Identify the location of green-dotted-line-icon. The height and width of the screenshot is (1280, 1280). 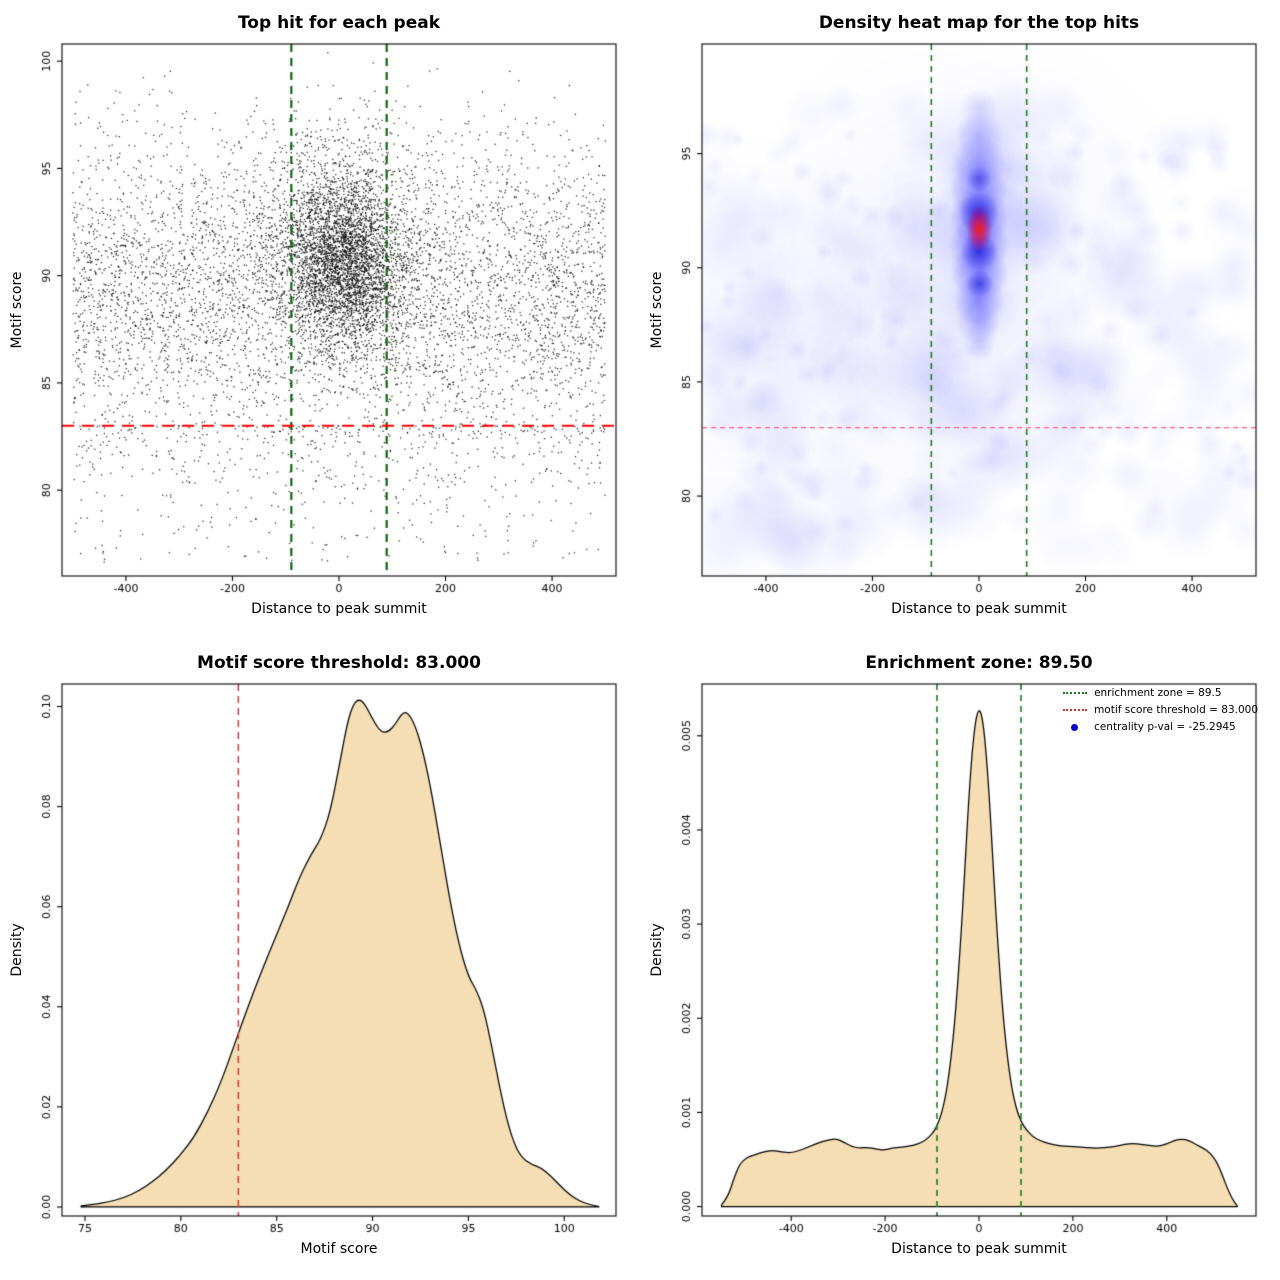
(1075, 693).